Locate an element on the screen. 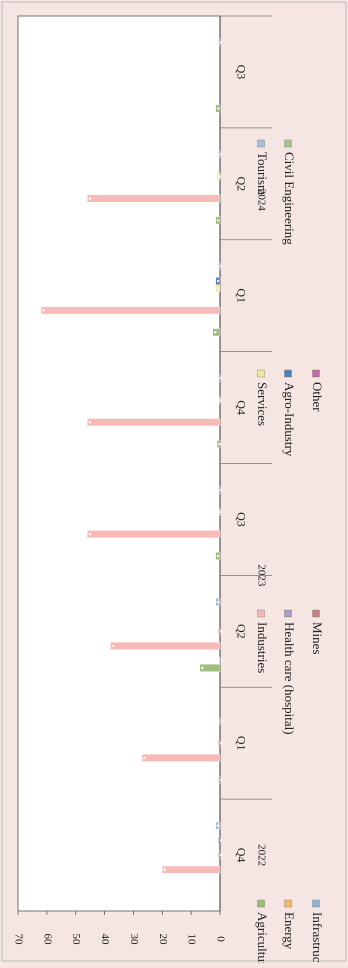  value-tick-label: 60 is located at coordinates (47, 940).